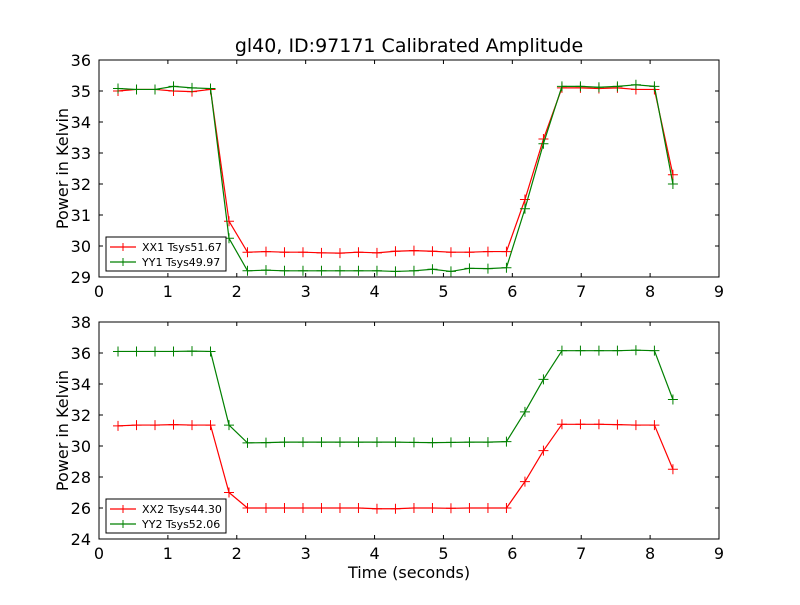  What do you see at coordinates (81, 153) in the screenshot?
I see `y-tick-label: 33` at bounding box center [81, 153].